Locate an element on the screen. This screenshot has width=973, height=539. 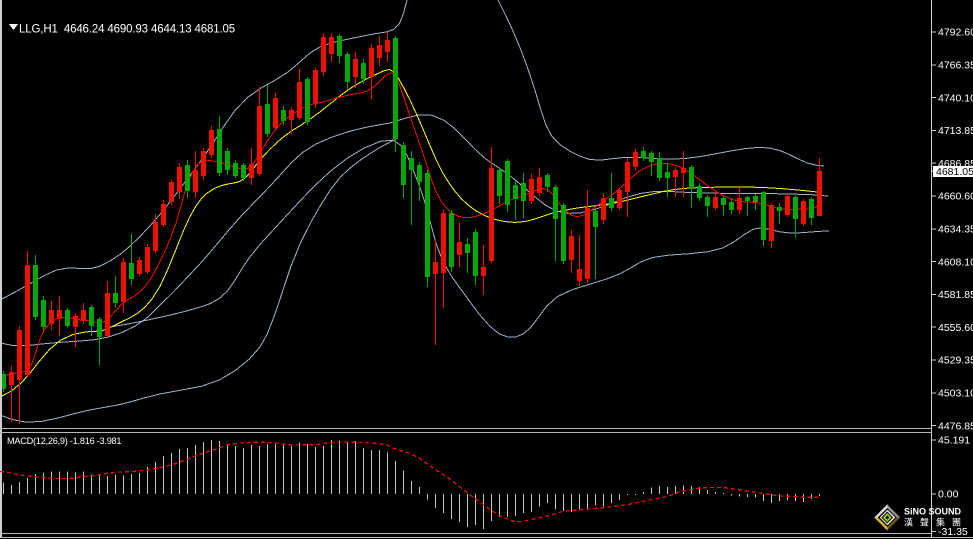
svg-text: 4766.35 is located at coordinates (955, 66).